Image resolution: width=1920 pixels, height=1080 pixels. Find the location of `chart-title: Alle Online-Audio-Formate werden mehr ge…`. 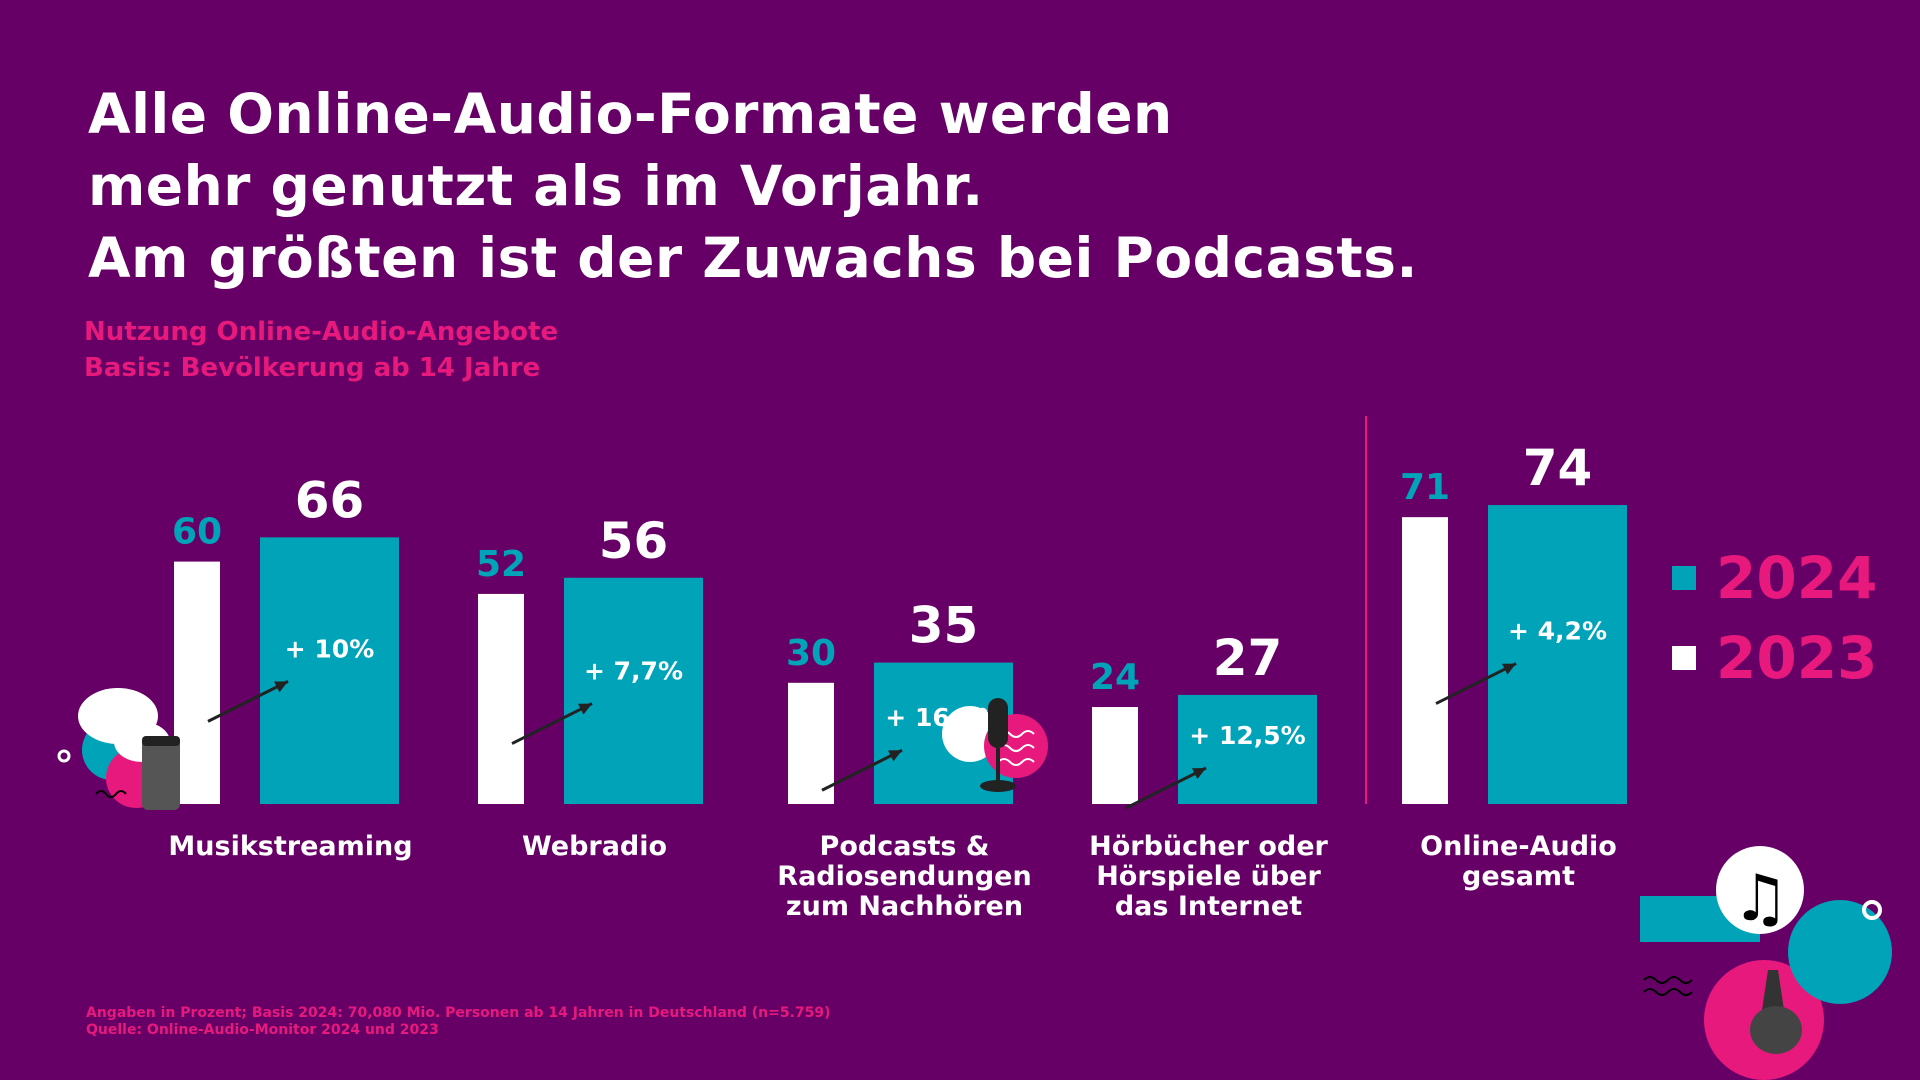

chart-title: Alle Online-Audio-Formate werden mehr ge… is located at coordinates (753, 186).